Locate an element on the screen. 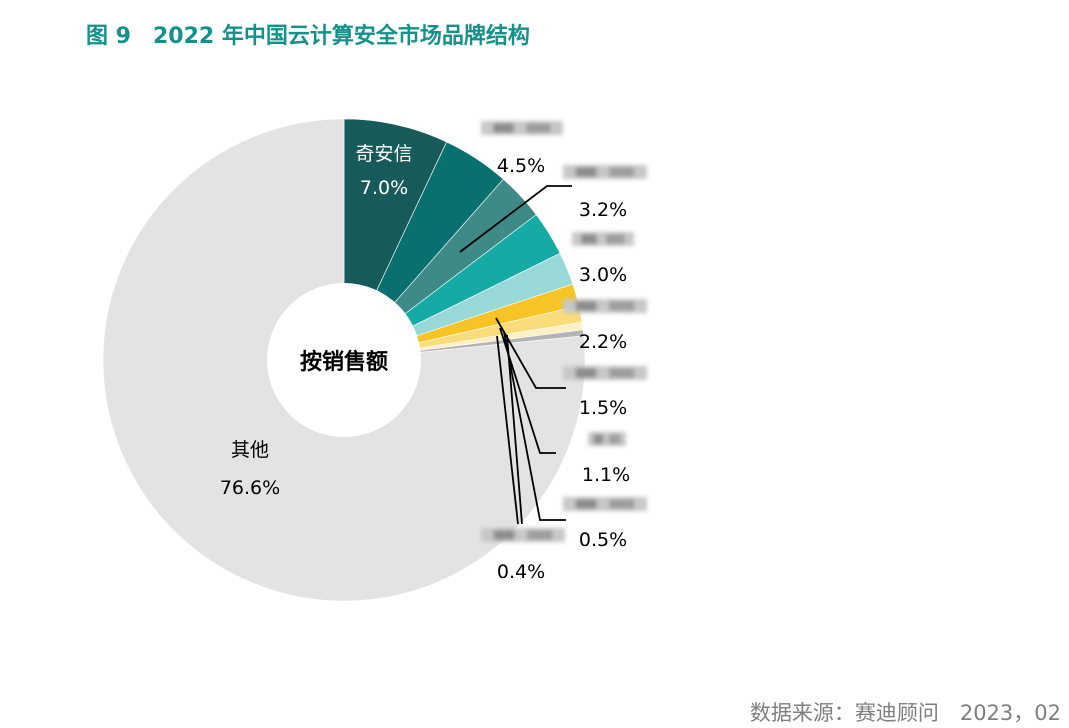 This screenshot has width=1069, height=728. slice-value-1: 4.5% is located at coordinates (521, 166).